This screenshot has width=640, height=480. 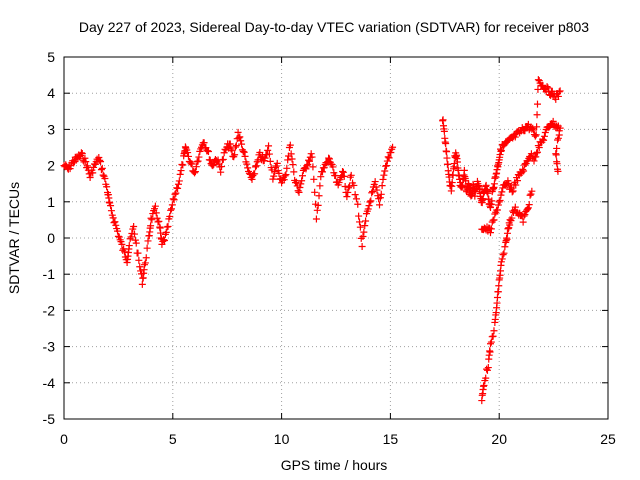 I want to click on y-tick-label: 2, so click(x=51, y=166).